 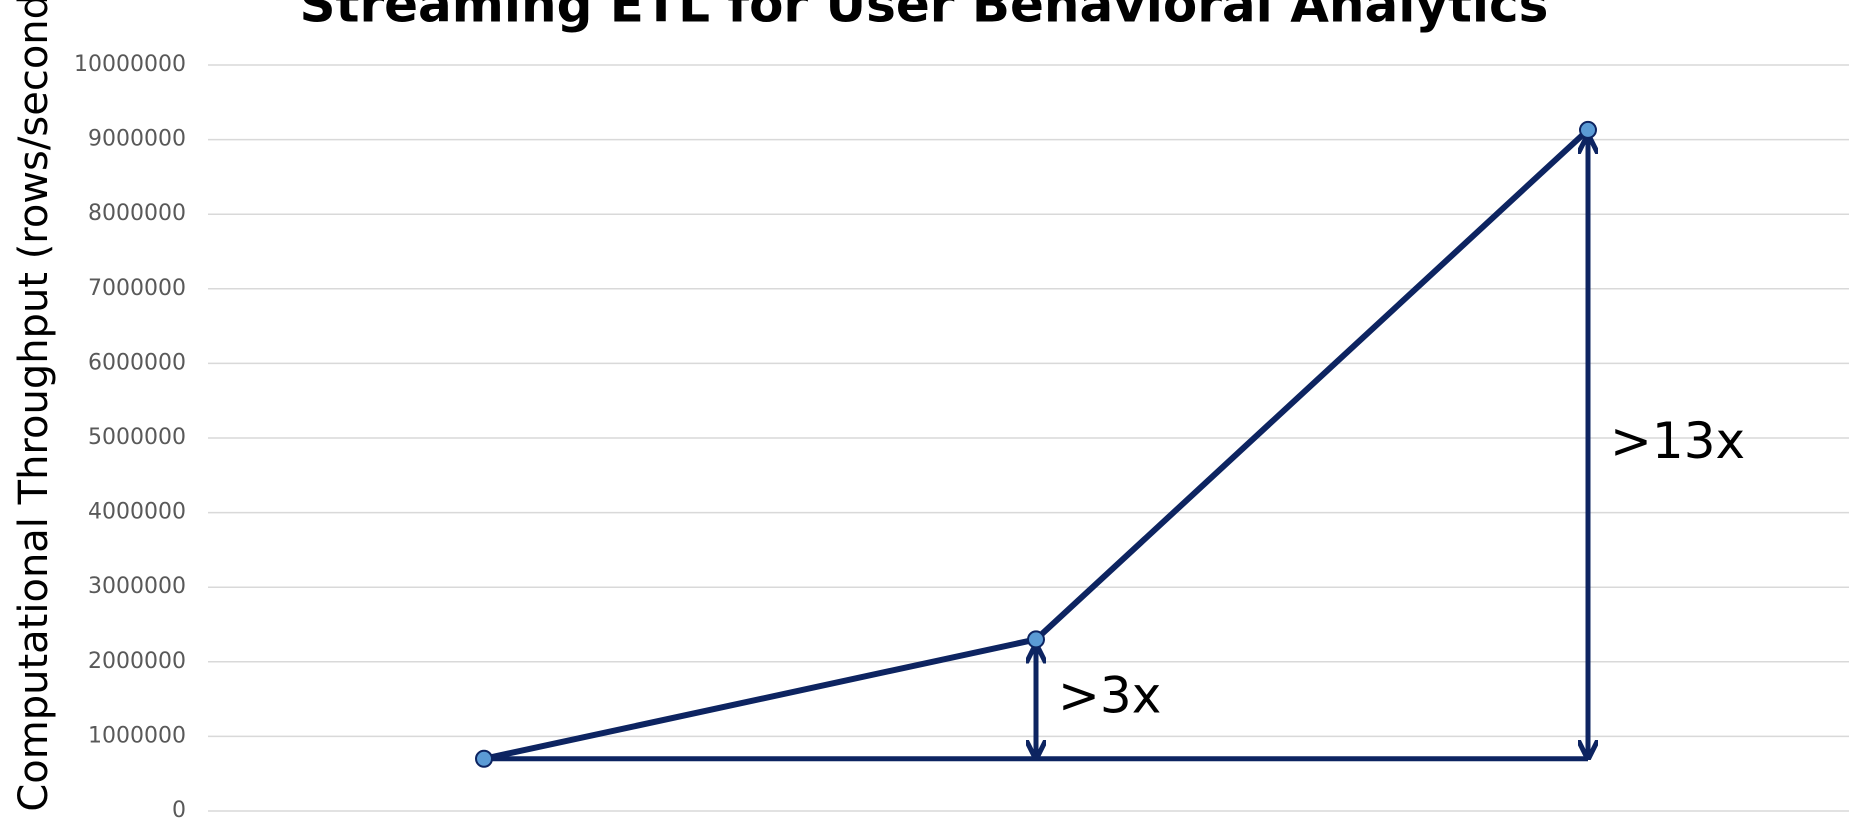 I want to click on y-tick-label: 4000000, so click(x=137, y=512).